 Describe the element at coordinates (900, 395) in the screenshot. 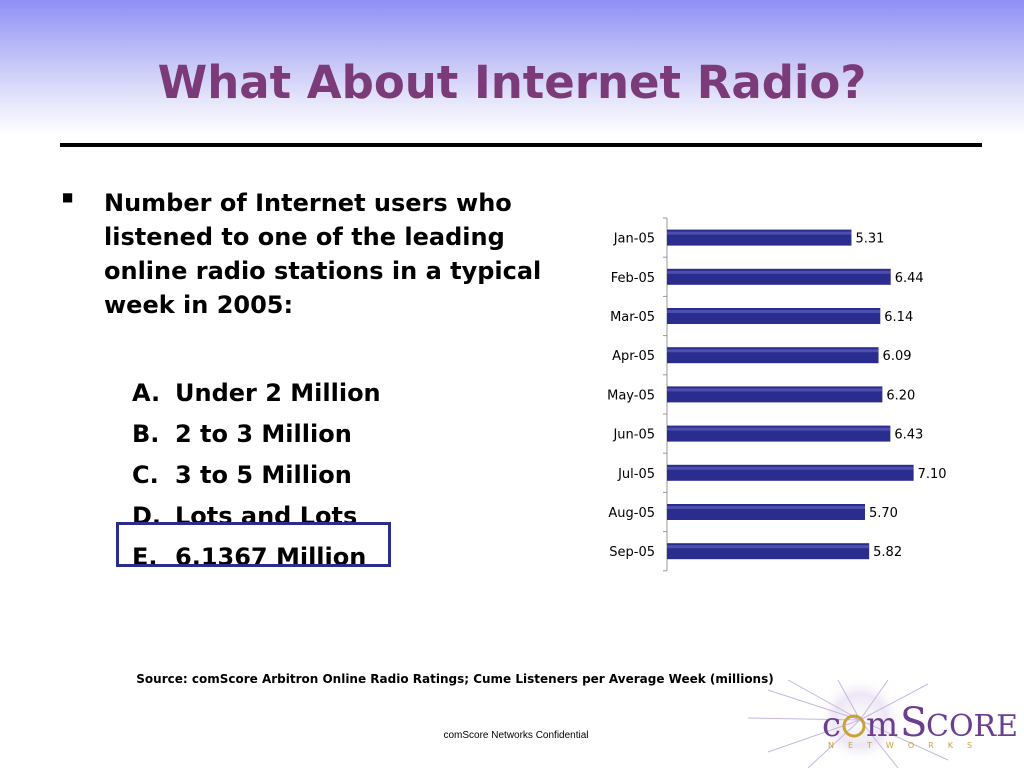

I see `data-label: 6.20` at that location.